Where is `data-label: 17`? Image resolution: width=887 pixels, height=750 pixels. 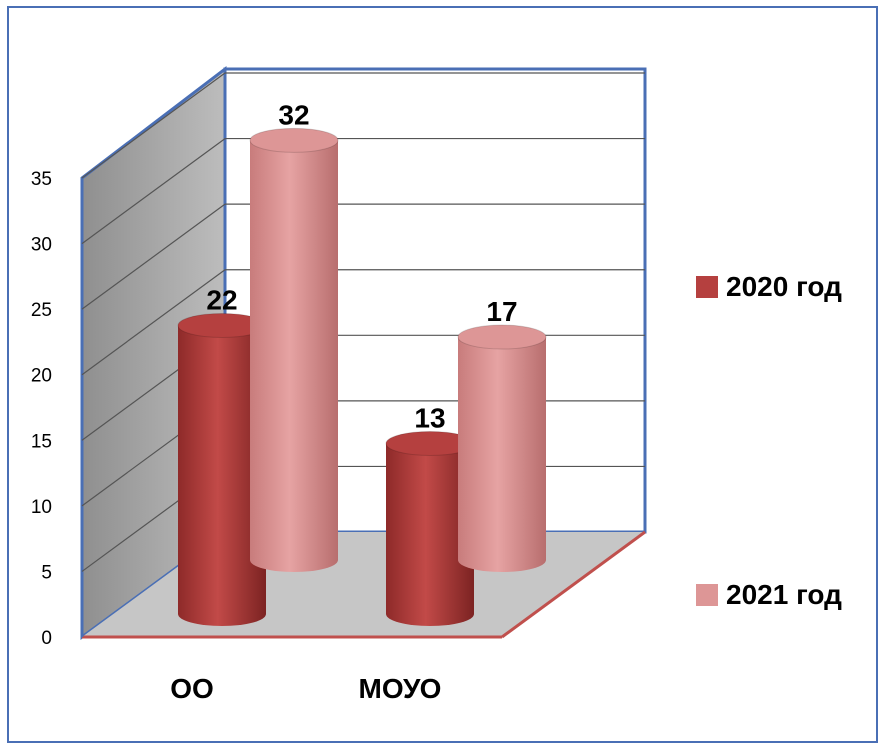
data-label: 17 is located at coordinates (501, 311).